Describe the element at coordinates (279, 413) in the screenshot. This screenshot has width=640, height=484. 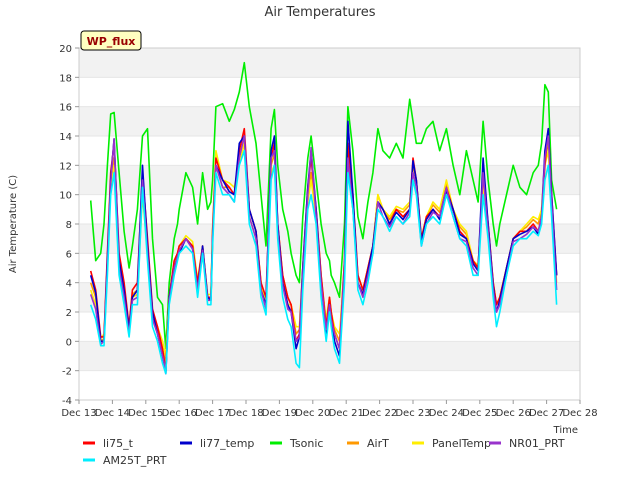
I see `x-tick-label: Dec 19` at that location.